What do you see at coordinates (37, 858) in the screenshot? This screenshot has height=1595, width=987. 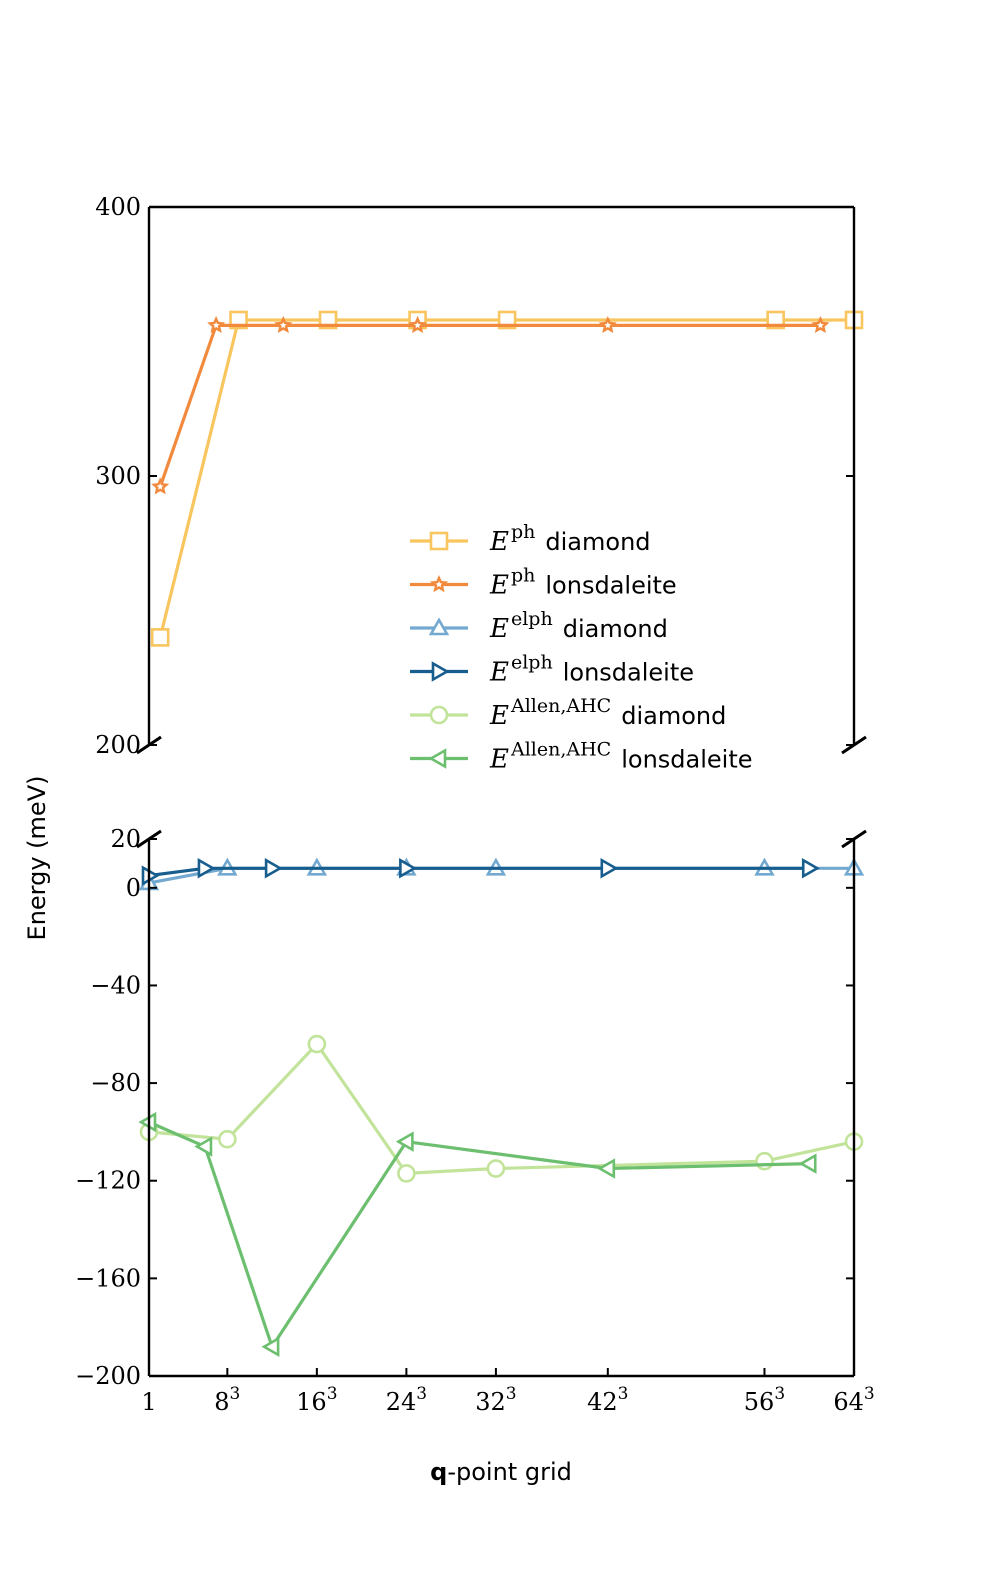 I see `y-axis-title: Energy (meV)` at bounding box center [37, 858].